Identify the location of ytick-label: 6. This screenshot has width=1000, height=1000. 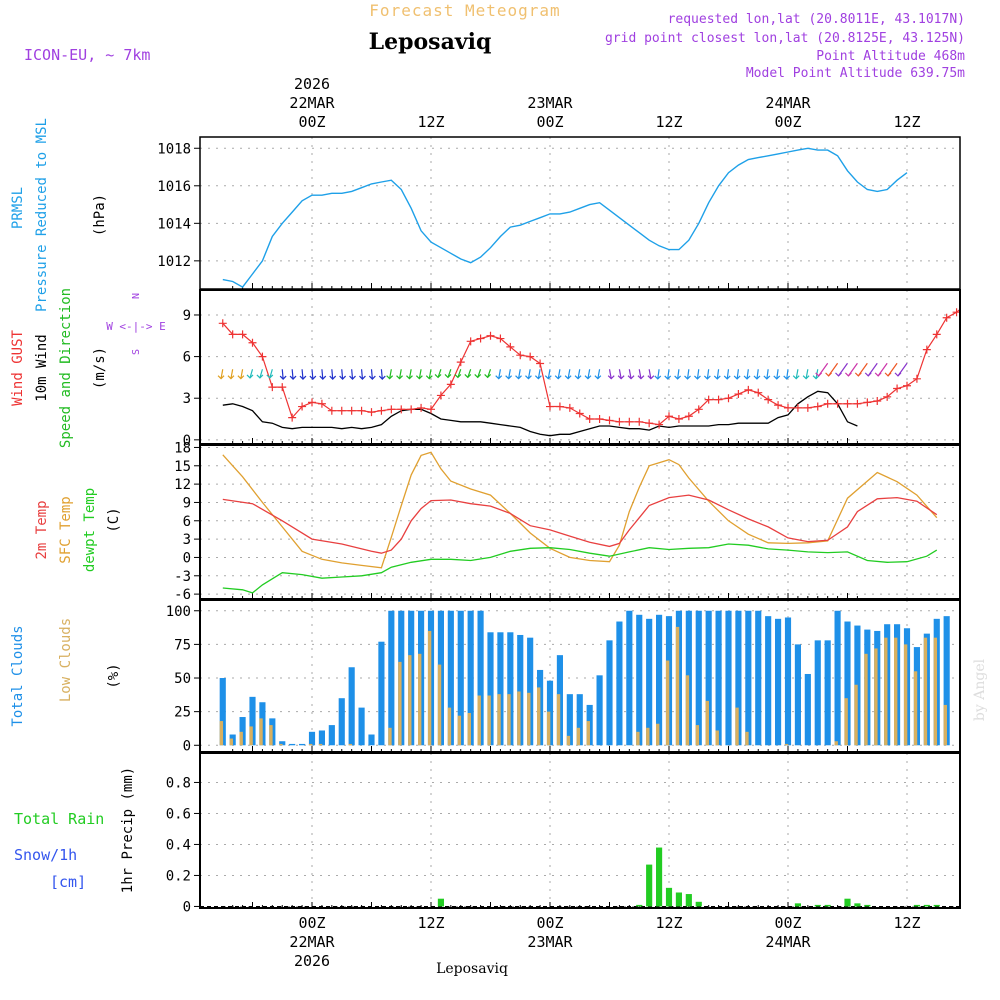
(187, 522).